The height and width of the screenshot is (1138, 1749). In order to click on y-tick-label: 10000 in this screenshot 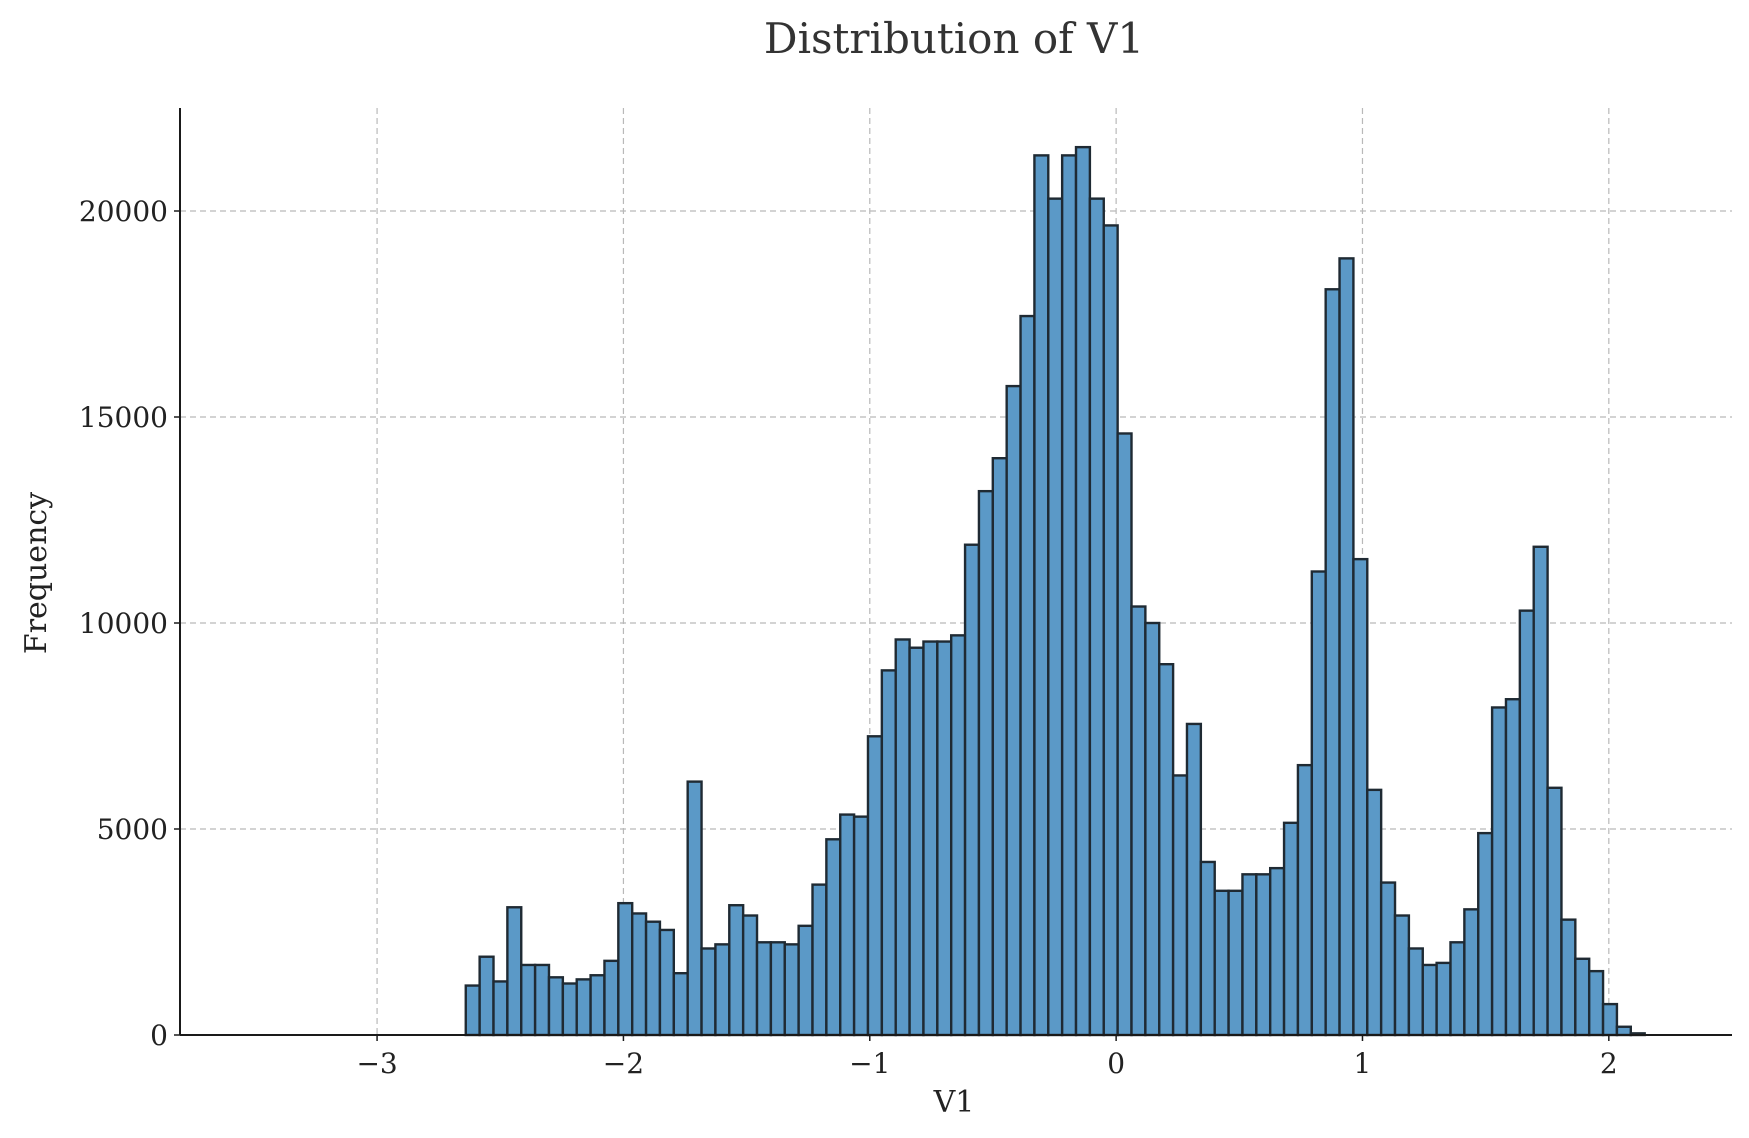, I will do `click(123, 623)`.